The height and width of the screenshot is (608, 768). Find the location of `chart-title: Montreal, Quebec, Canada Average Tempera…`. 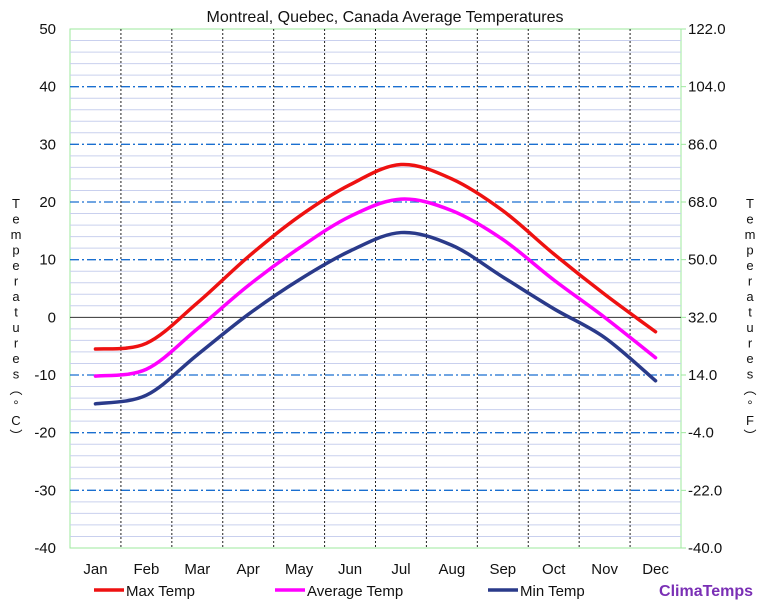

chart-title: Montreal, Quebec, Canada Average Tempera… is located at coordinates (385, 17).